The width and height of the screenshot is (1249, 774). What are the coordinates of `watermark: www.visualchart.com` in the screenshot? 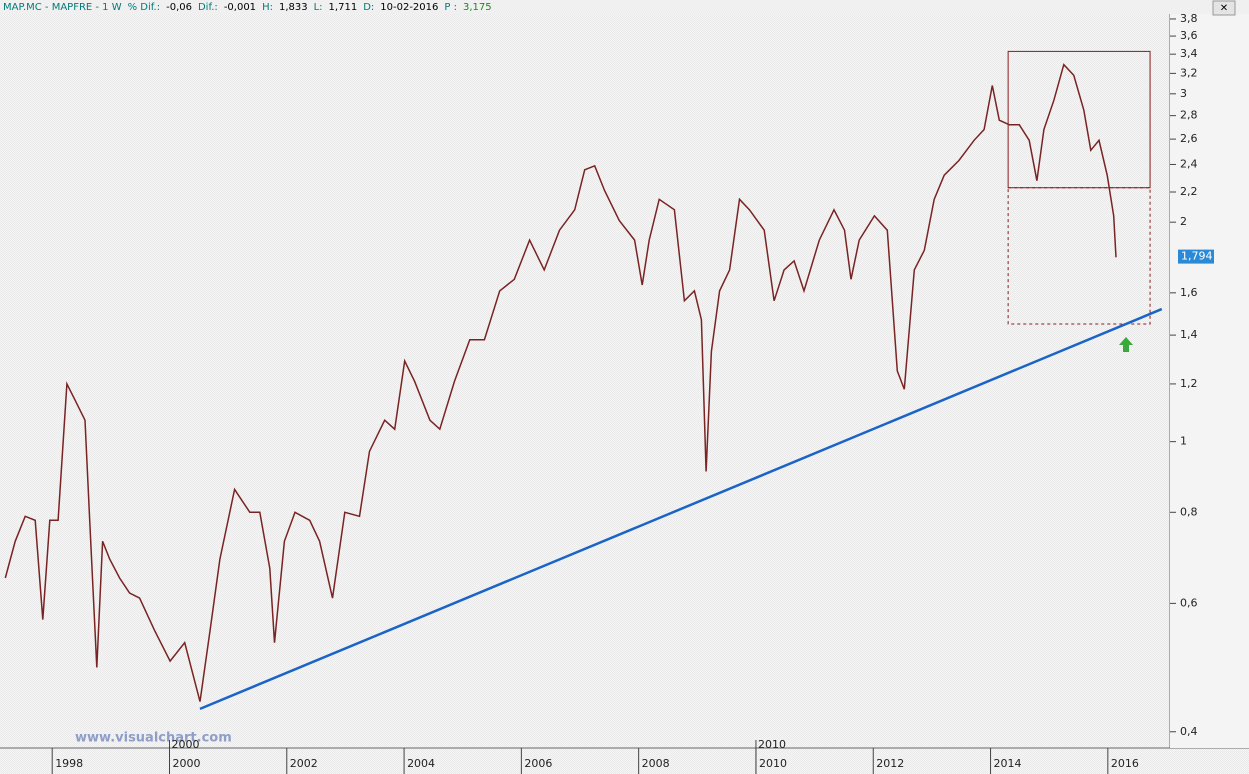 It's located at (153, 738).